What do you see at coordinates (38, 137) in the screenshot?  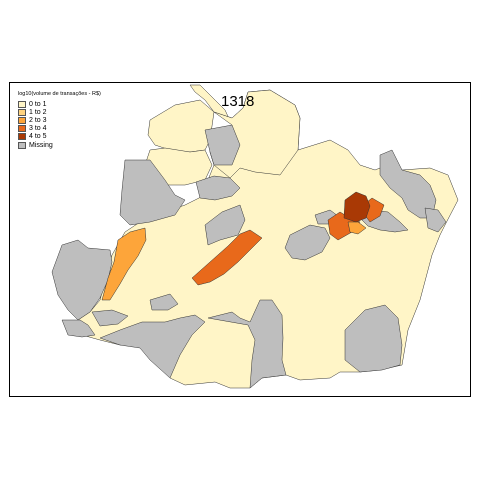 I see `legend-label: 4 to 5` at bounding box center [38, 137].